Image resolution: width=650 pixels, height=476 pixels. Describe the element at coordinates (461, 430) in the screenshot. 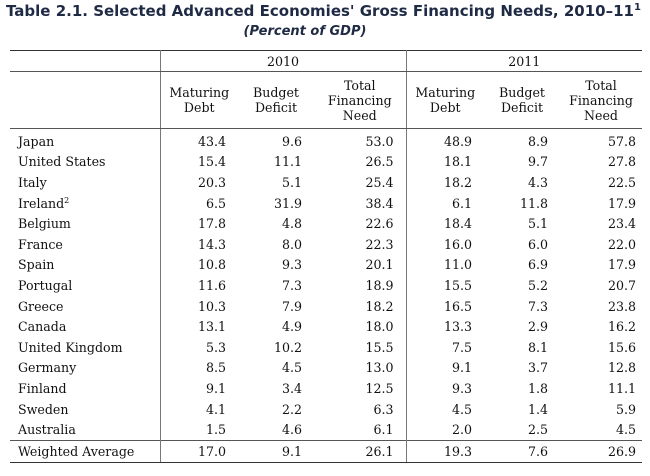

I see `value-cell: 2.0` at that location.